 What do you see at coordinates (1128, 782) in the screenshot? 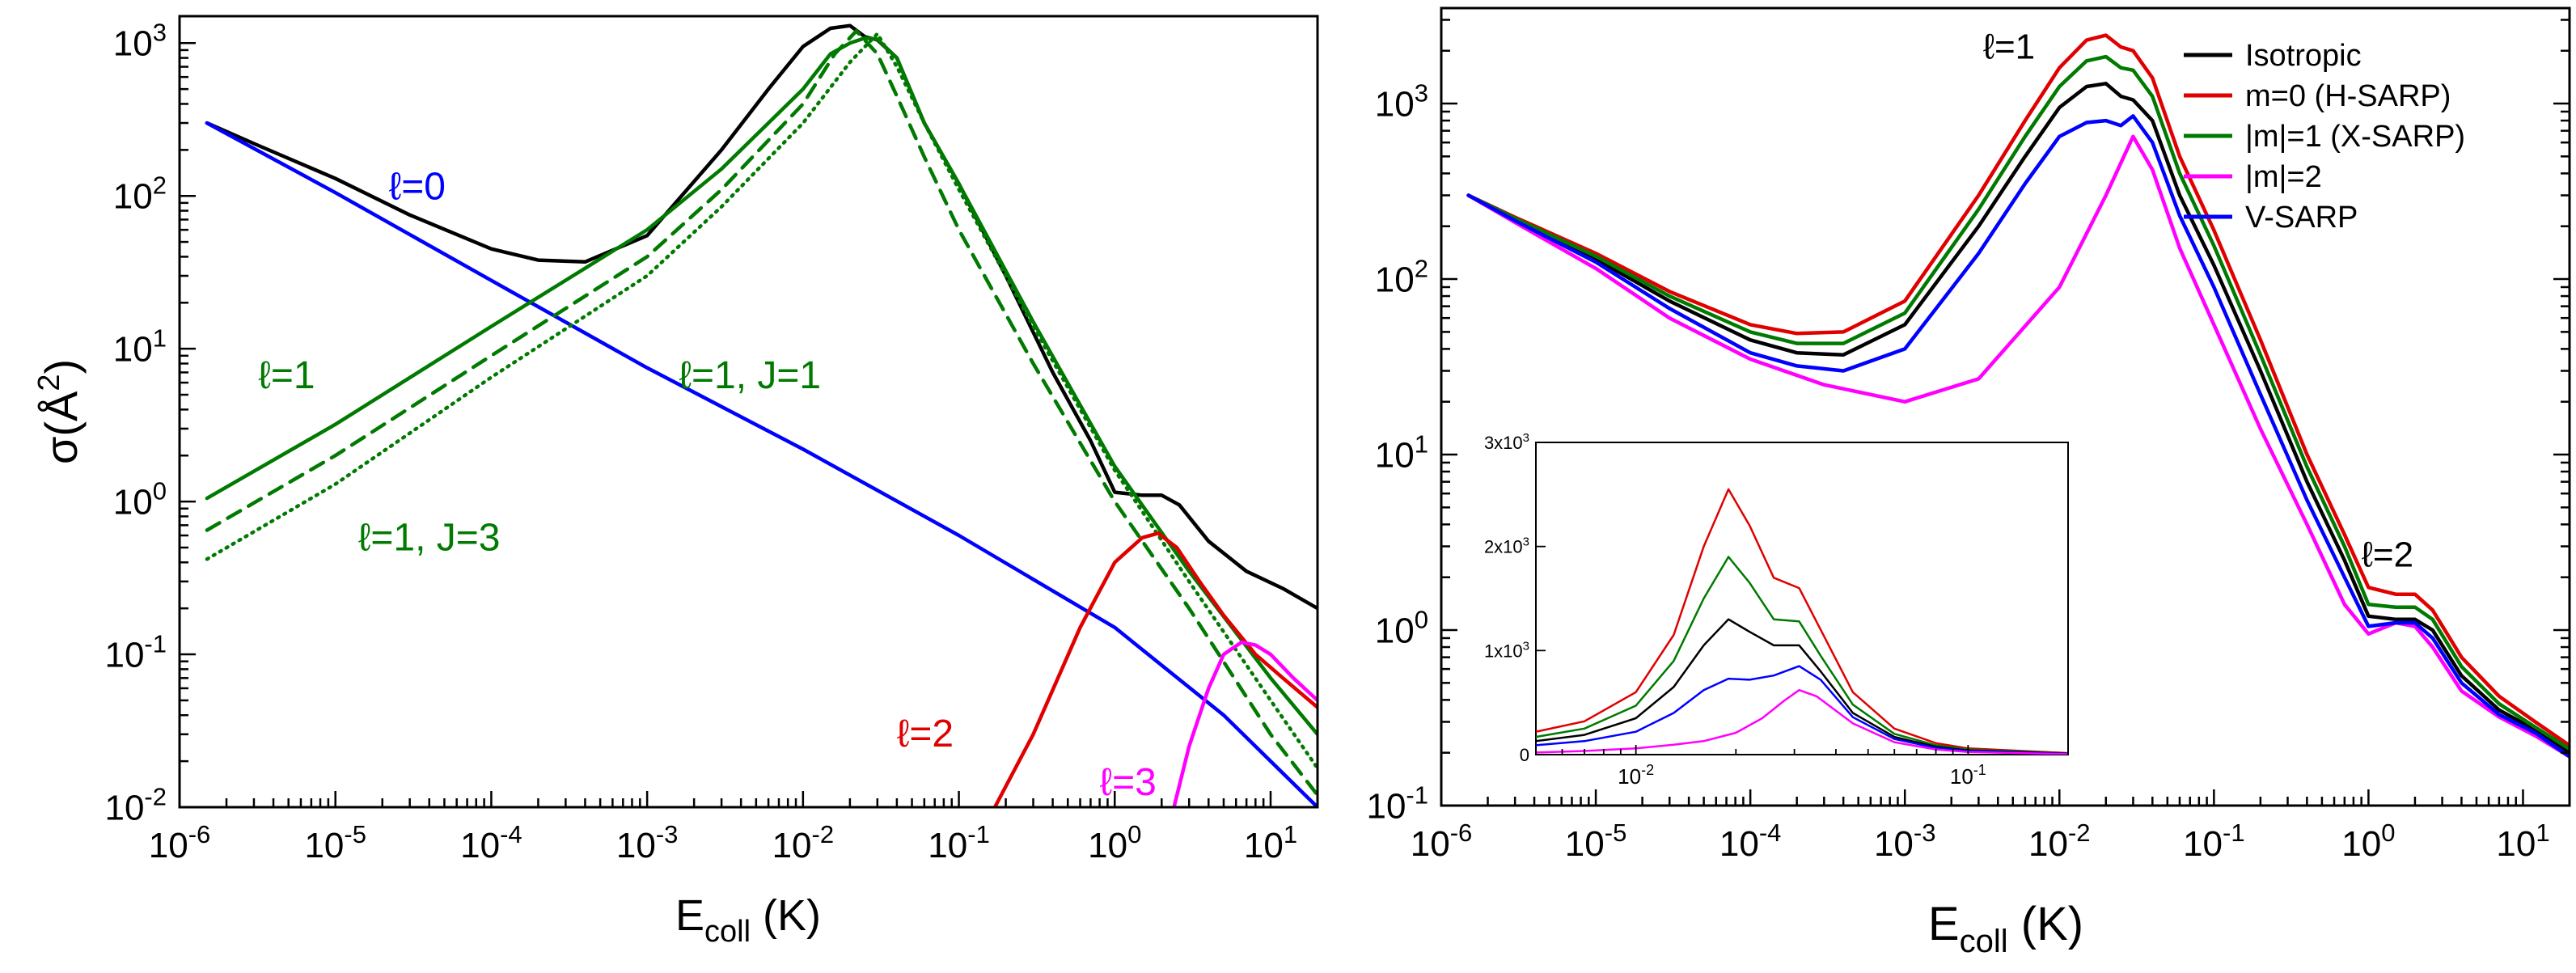
I see `annotation-label: ℓ=3` at bounding box center [1128, 782].